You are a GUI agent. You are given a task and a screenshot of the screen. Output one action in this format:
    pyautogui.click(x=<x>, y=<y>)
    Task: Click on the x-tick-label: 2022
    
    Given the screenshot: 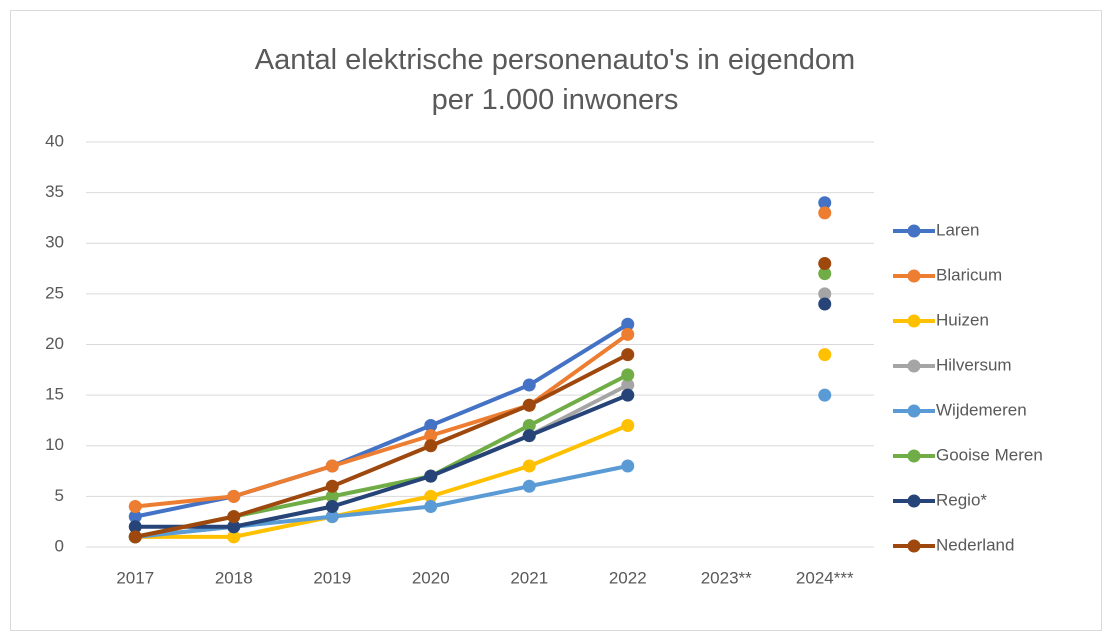 What is the action you would take?
    pyautogui.click(x=628, y=577)
    